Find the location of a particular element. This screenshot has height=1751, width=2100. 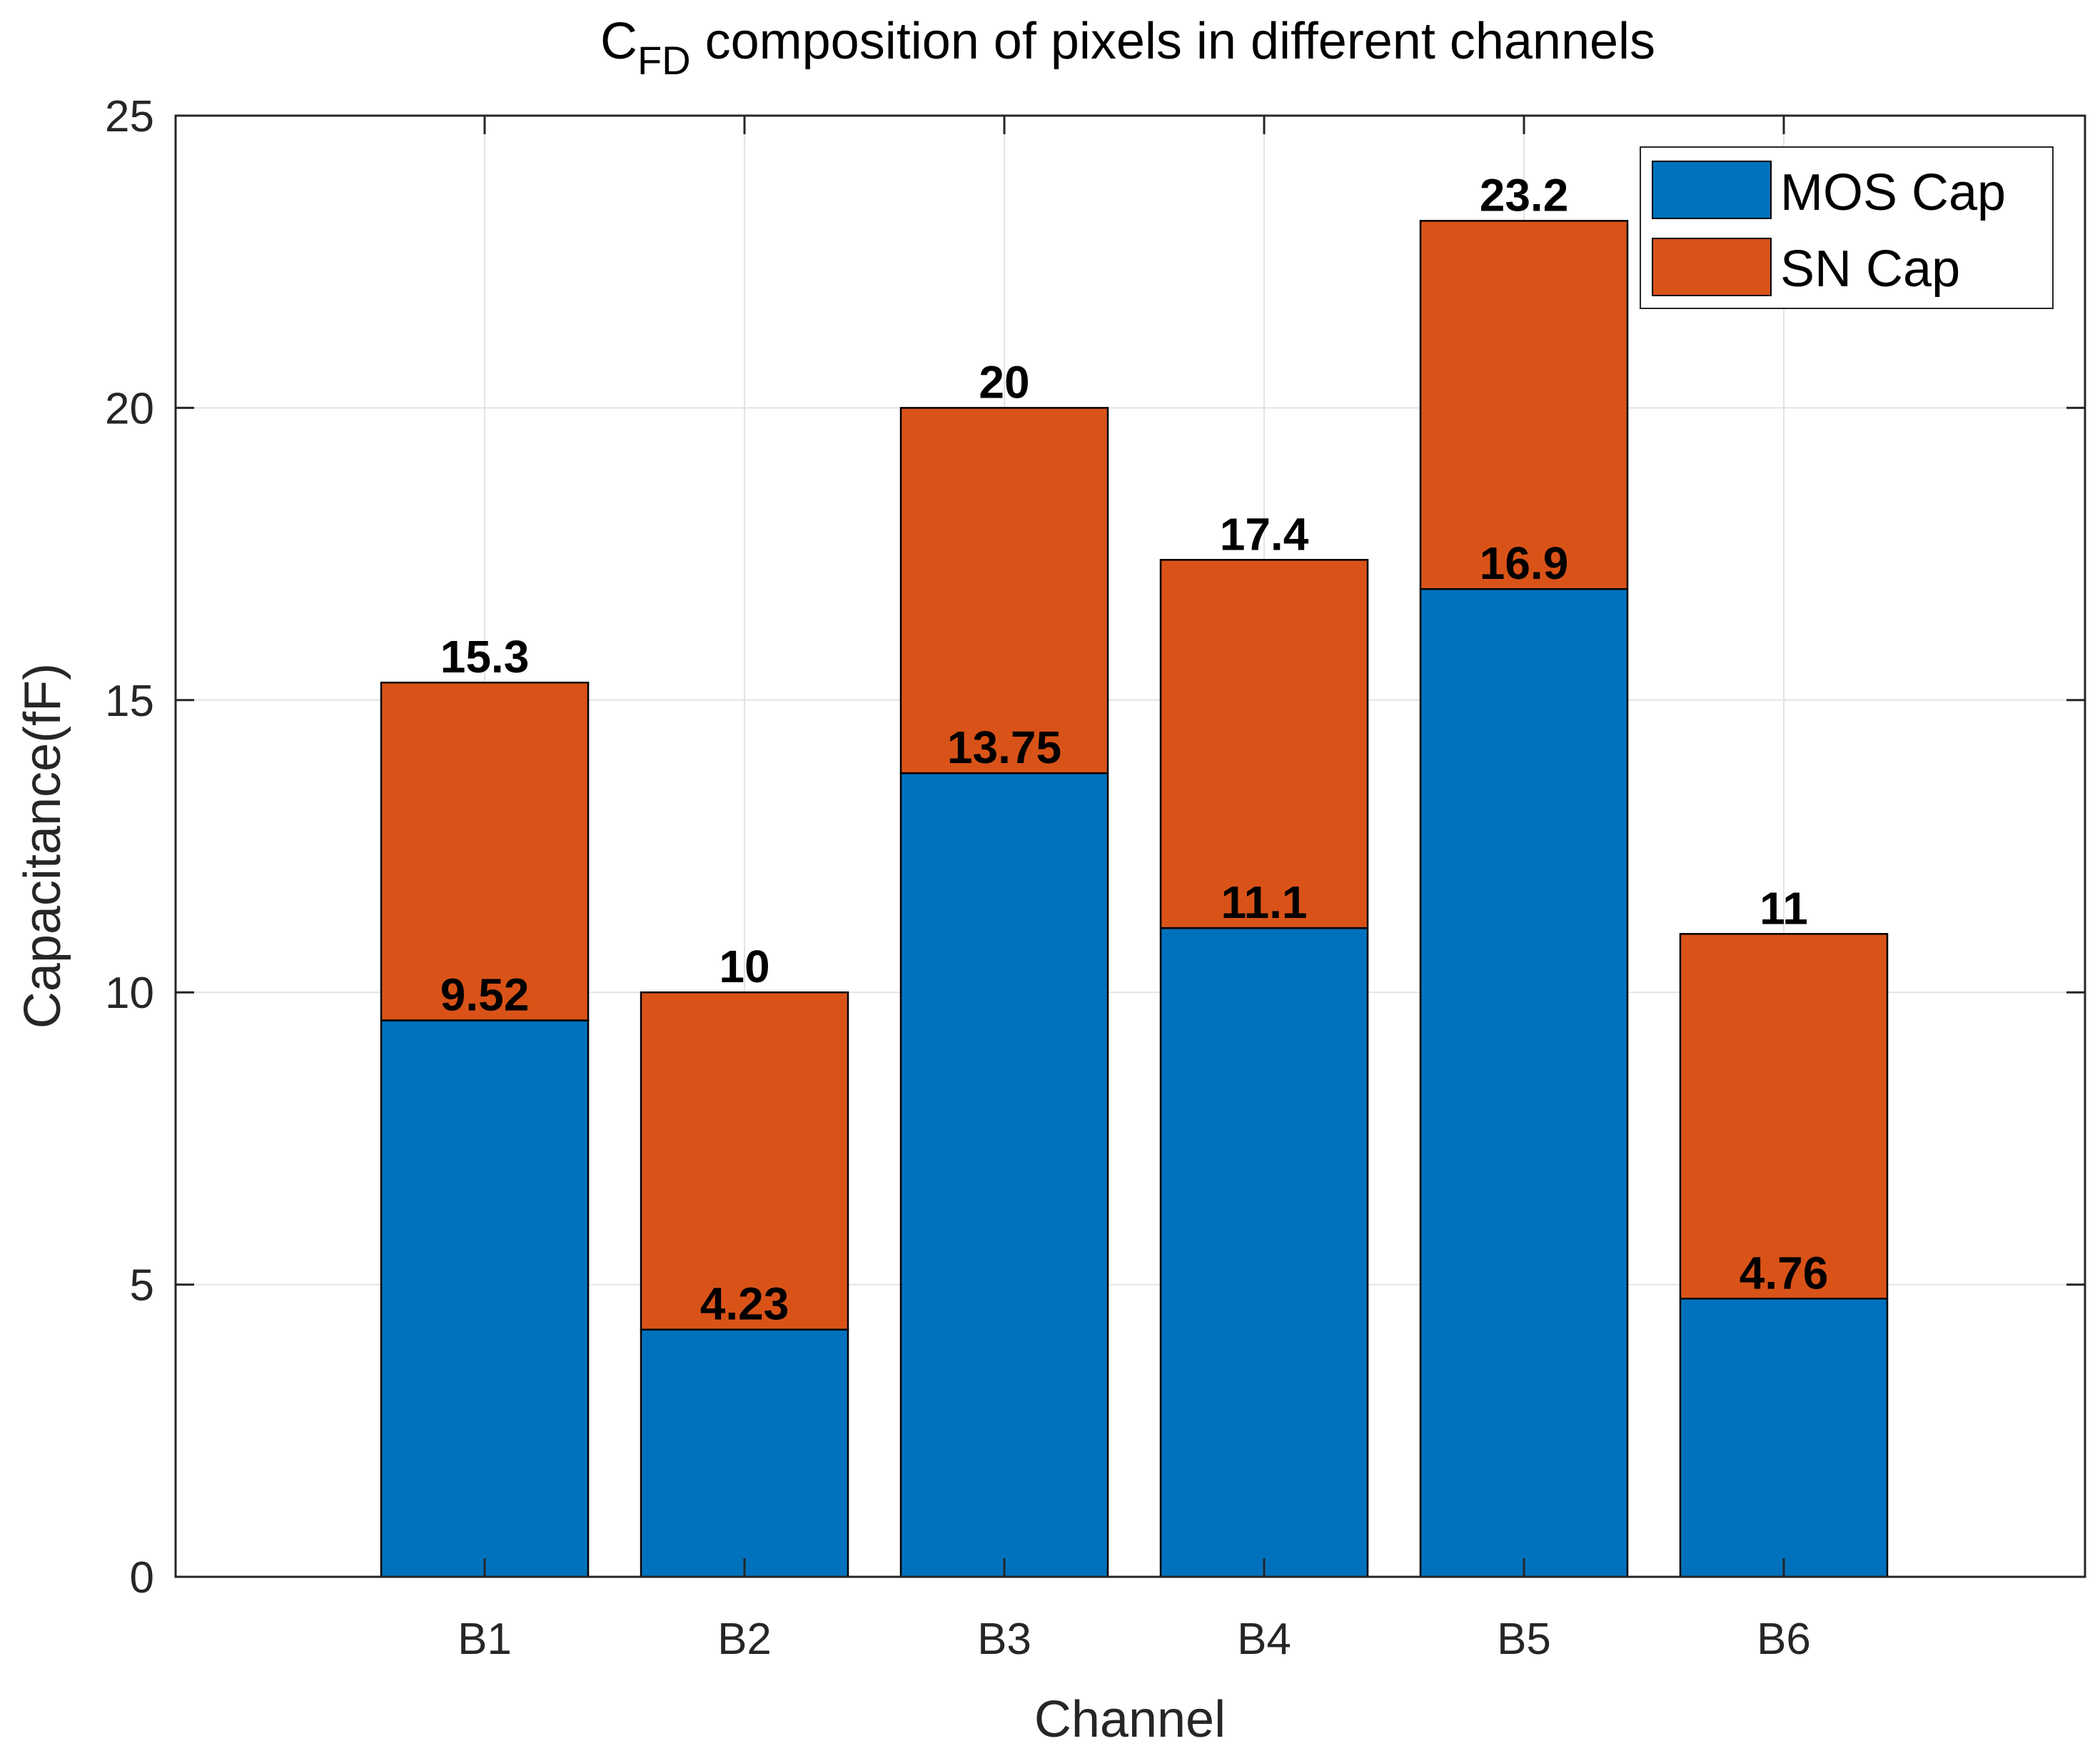

bar-sn-cap-b4 is located at coordinates (1264, 744).